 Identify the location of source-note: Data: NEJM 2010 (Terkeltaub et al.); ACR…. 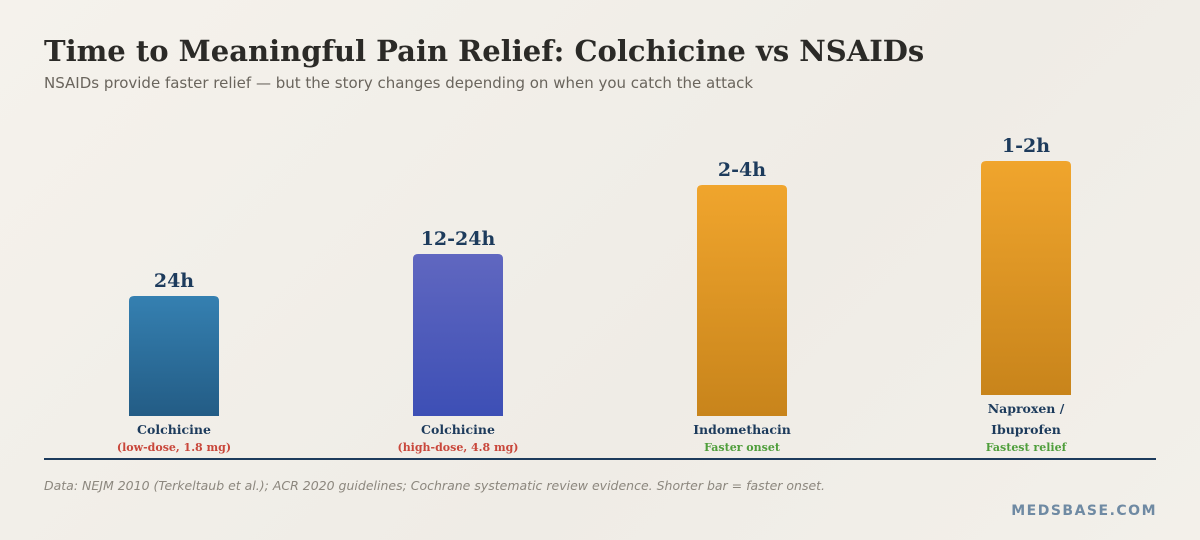
(435, 485).